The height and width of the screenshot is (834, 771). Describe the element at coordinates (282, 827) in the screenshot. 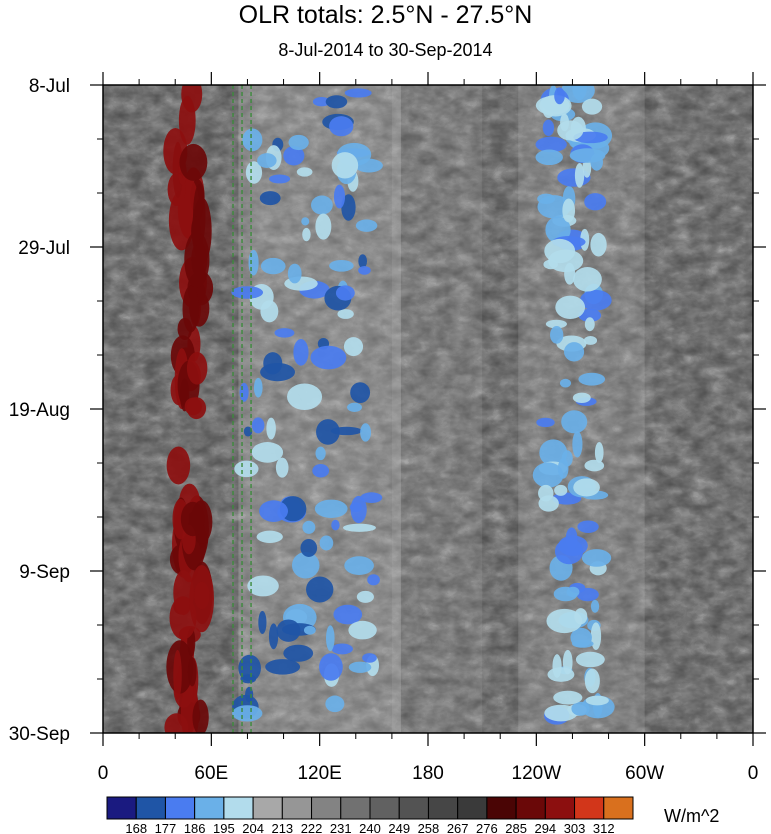

I see `colorbar-label: 213` at that location.